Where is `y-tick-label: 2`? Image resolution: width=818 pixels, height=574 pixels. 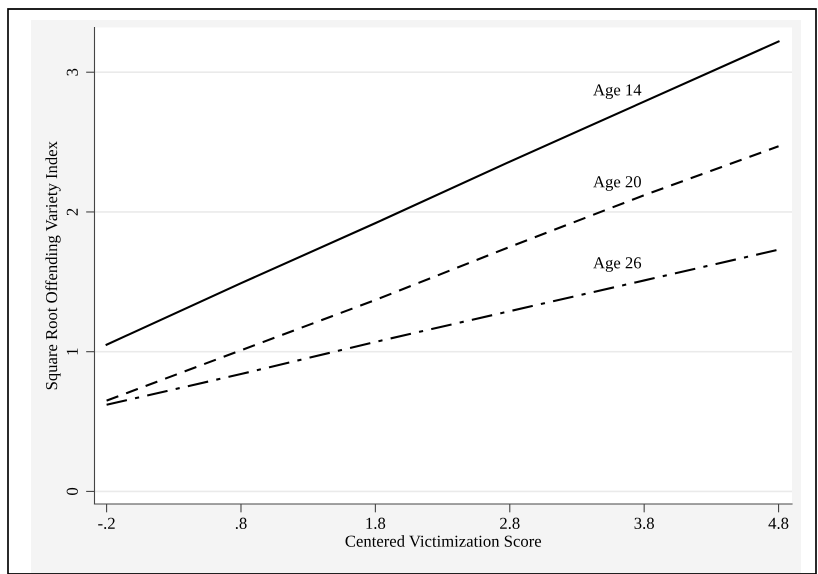
y-tick-label: 2 is located at coordinates (72, 212).